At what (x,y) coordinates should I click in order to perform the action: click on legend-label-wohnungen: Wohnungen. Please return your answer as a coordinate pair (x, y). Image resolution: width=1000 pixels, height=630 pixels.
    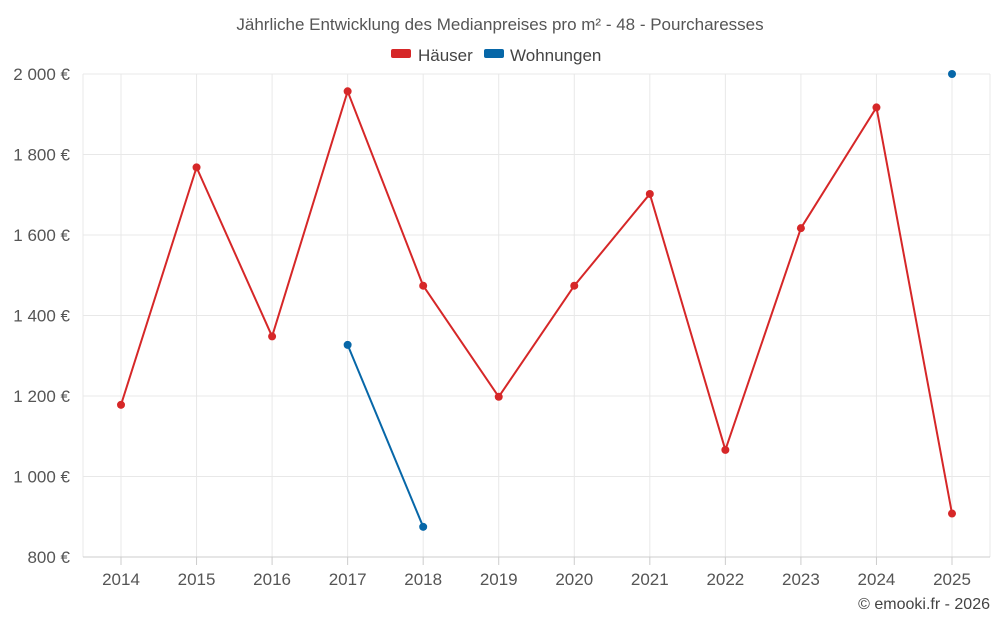
    Looking at the image, I should click on (555, 55).